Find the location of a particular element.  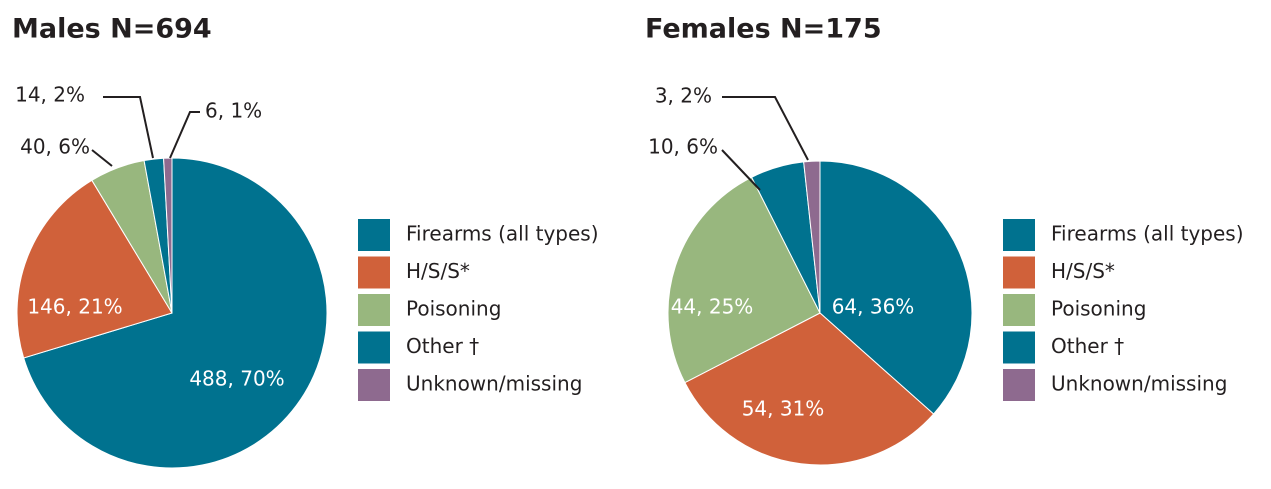

data-label: 40, 6% is located at coordinates (55, 147).